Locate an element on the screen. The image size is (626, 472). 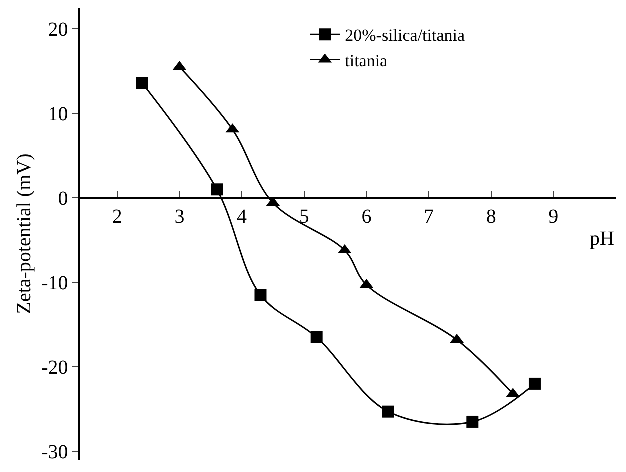
x-tick-label: 8 is located at coordinates (491, 217).